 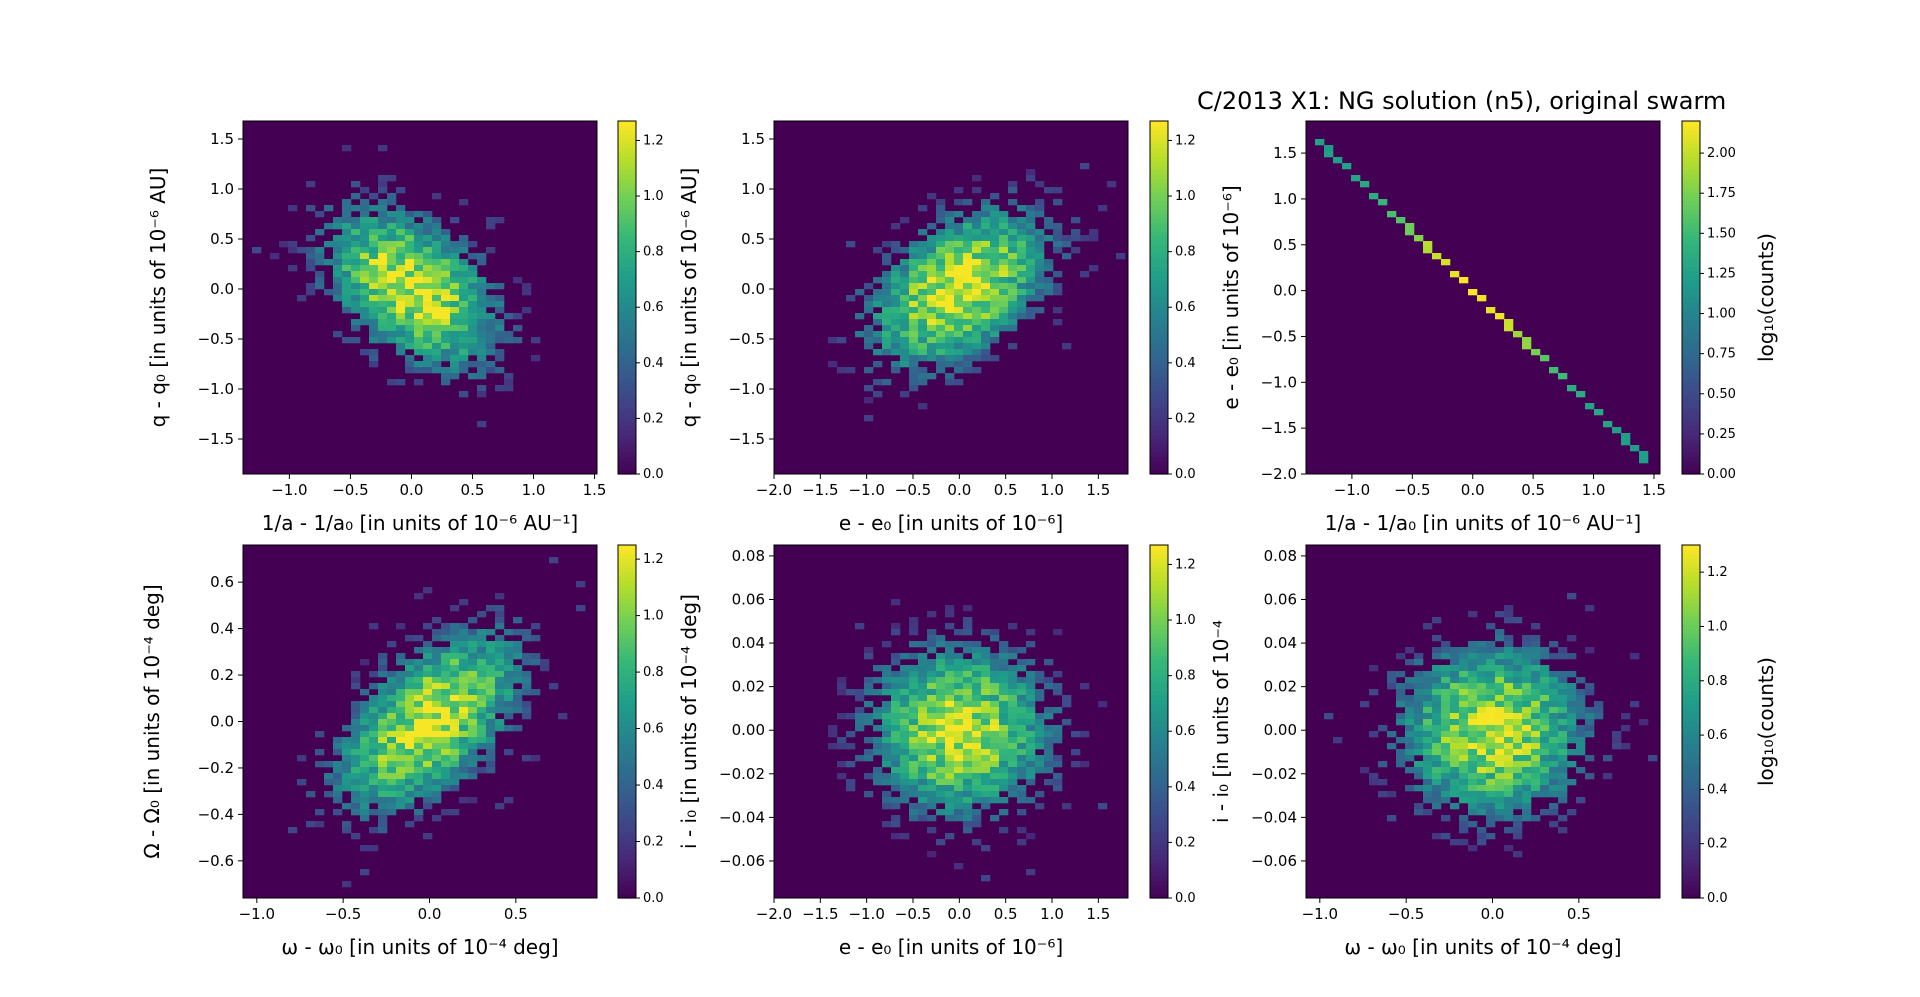 I want to click on y-tick-label: −0.5, so click(x=747, y=339).